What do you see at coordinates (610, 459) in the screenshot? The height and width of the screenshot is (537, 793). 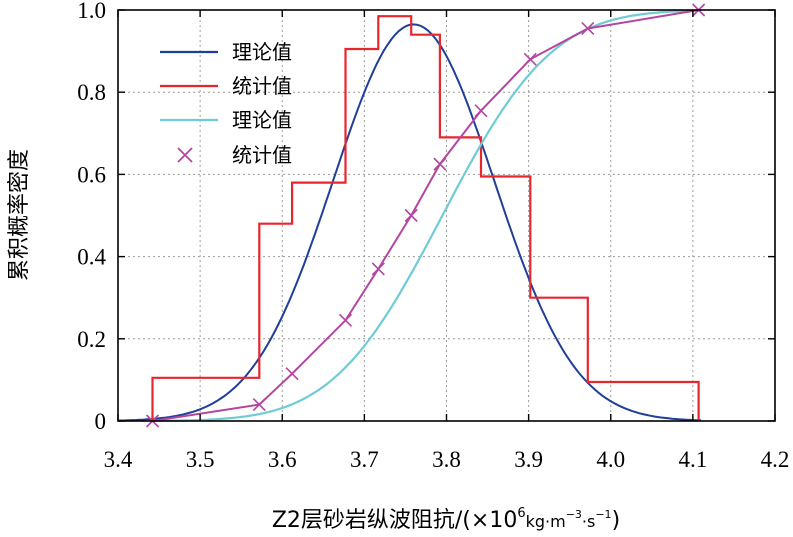 I see `x-tick-label: 4.0` at bounding box center [610, 459].